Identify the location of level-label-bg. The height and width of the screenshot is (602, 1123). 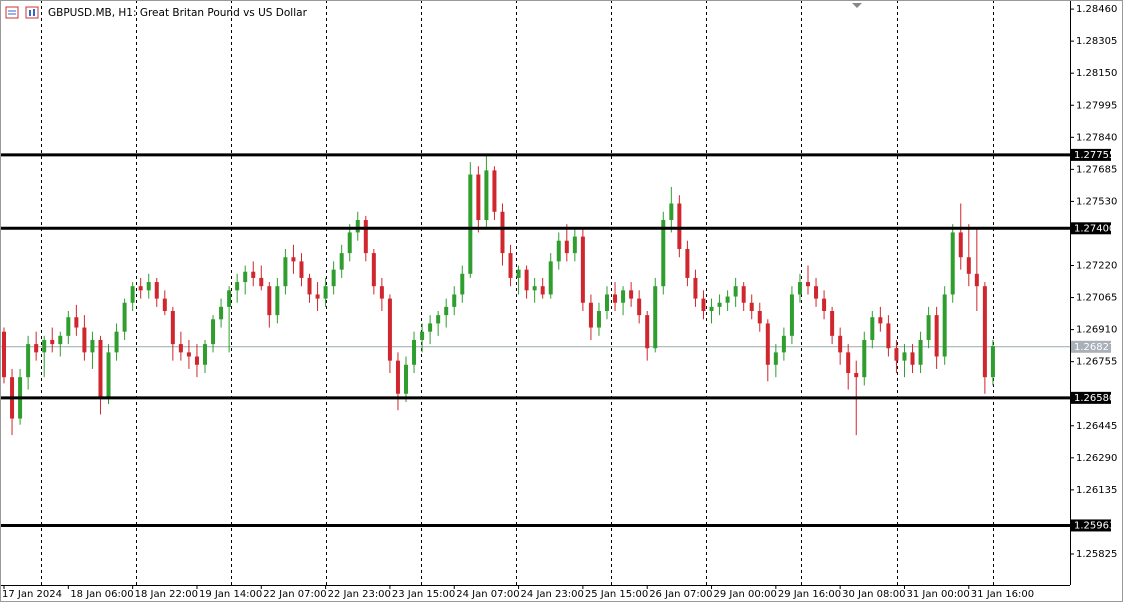
(1091, 525).